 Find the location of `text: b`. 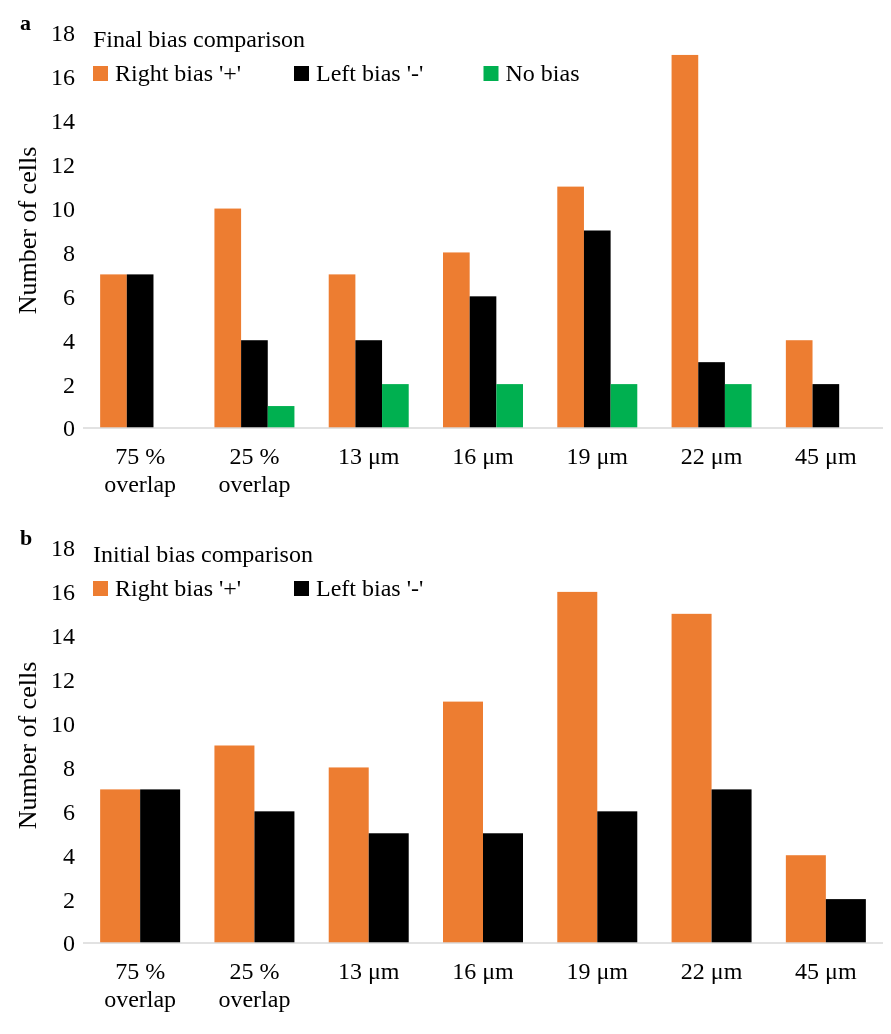

text: b is located at coordinates (26, 537).